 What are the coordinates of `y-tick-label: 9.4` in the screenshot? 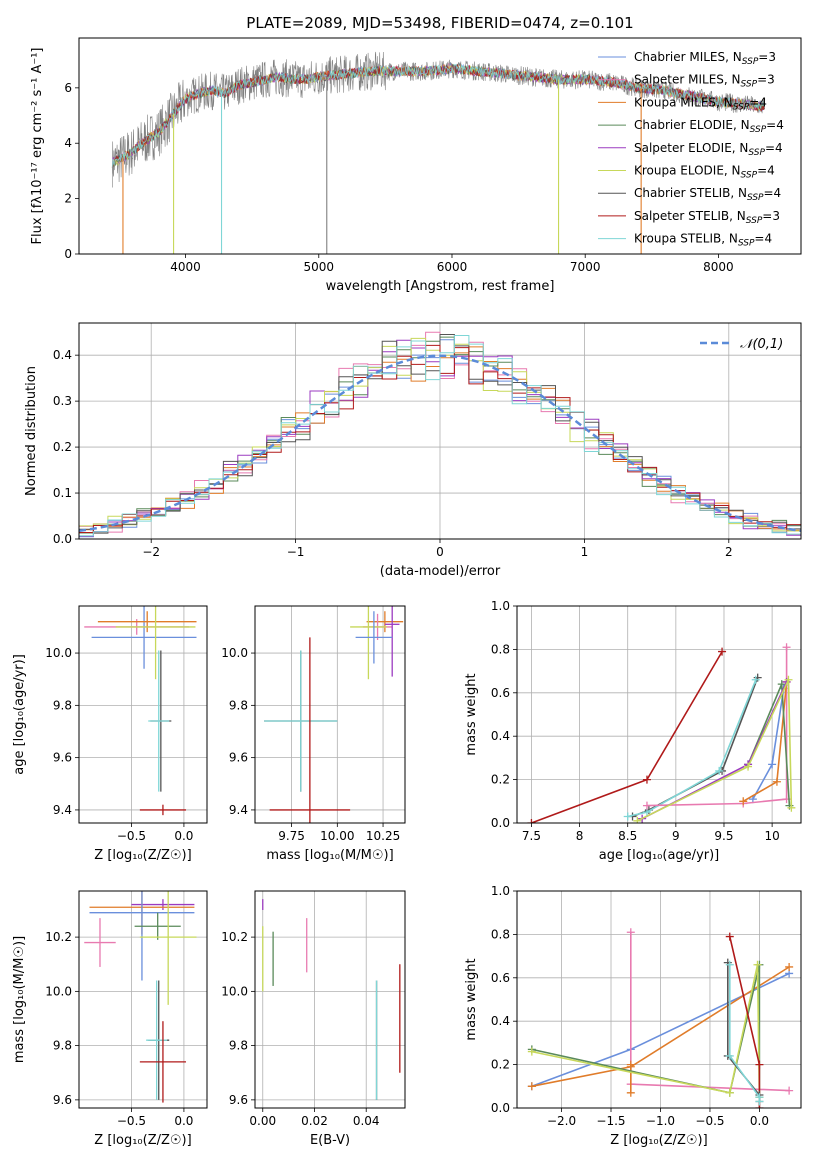 It's located at (238, 810).